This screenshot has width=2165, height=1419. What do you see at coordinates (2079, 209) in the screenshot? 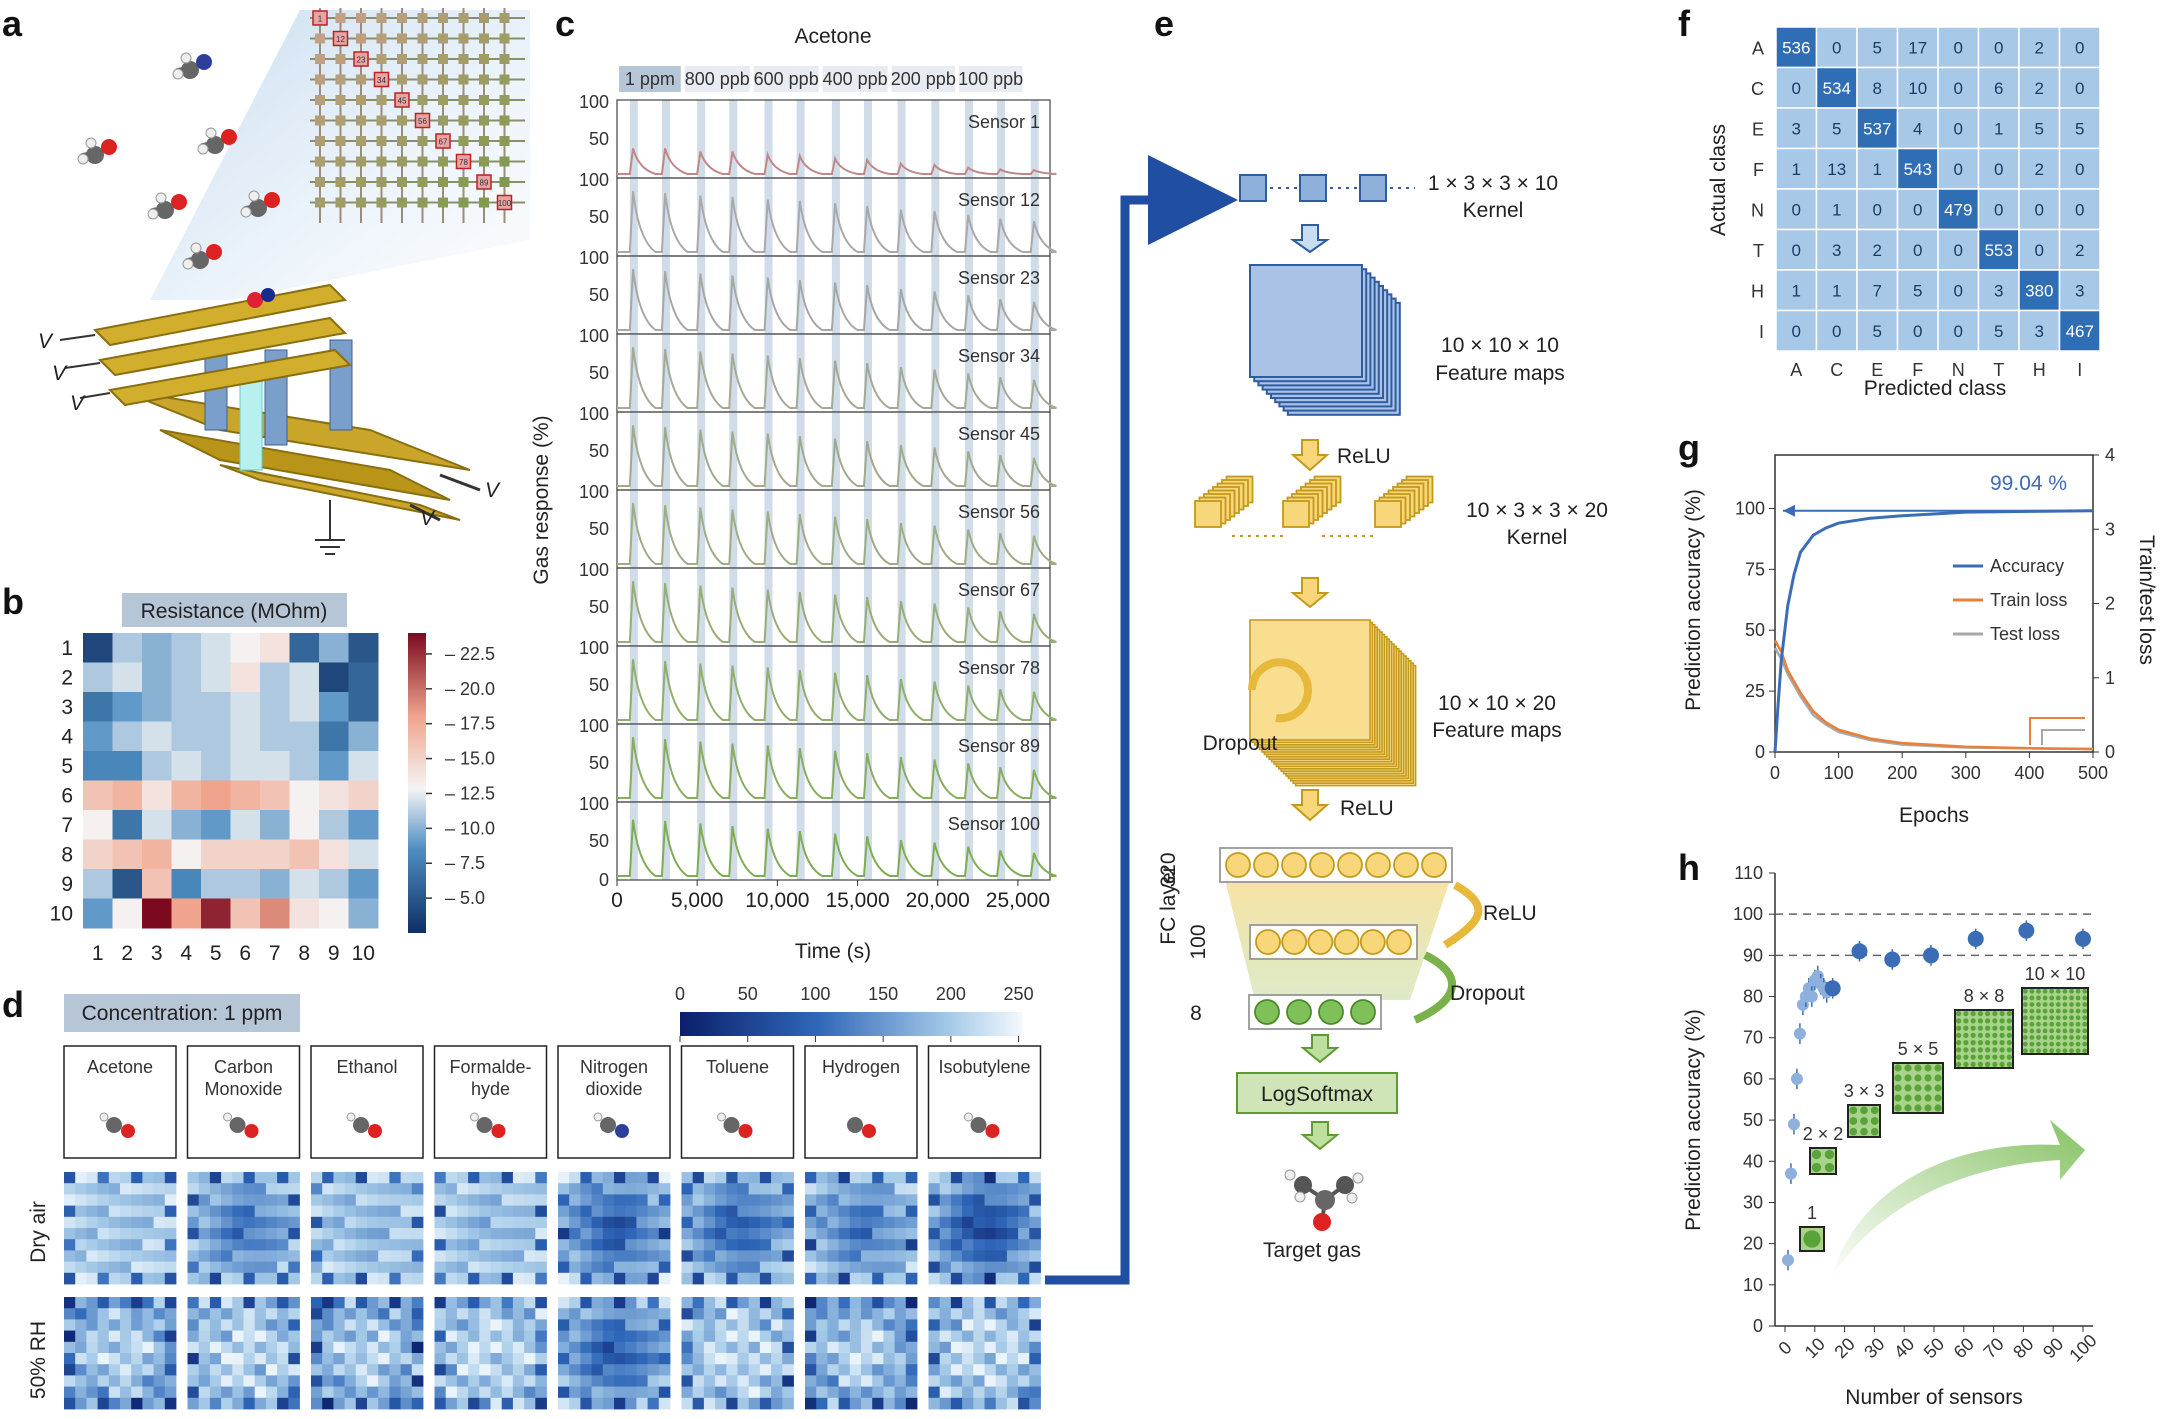
I see `confusion-cell` at bounding box center [2079, 209].